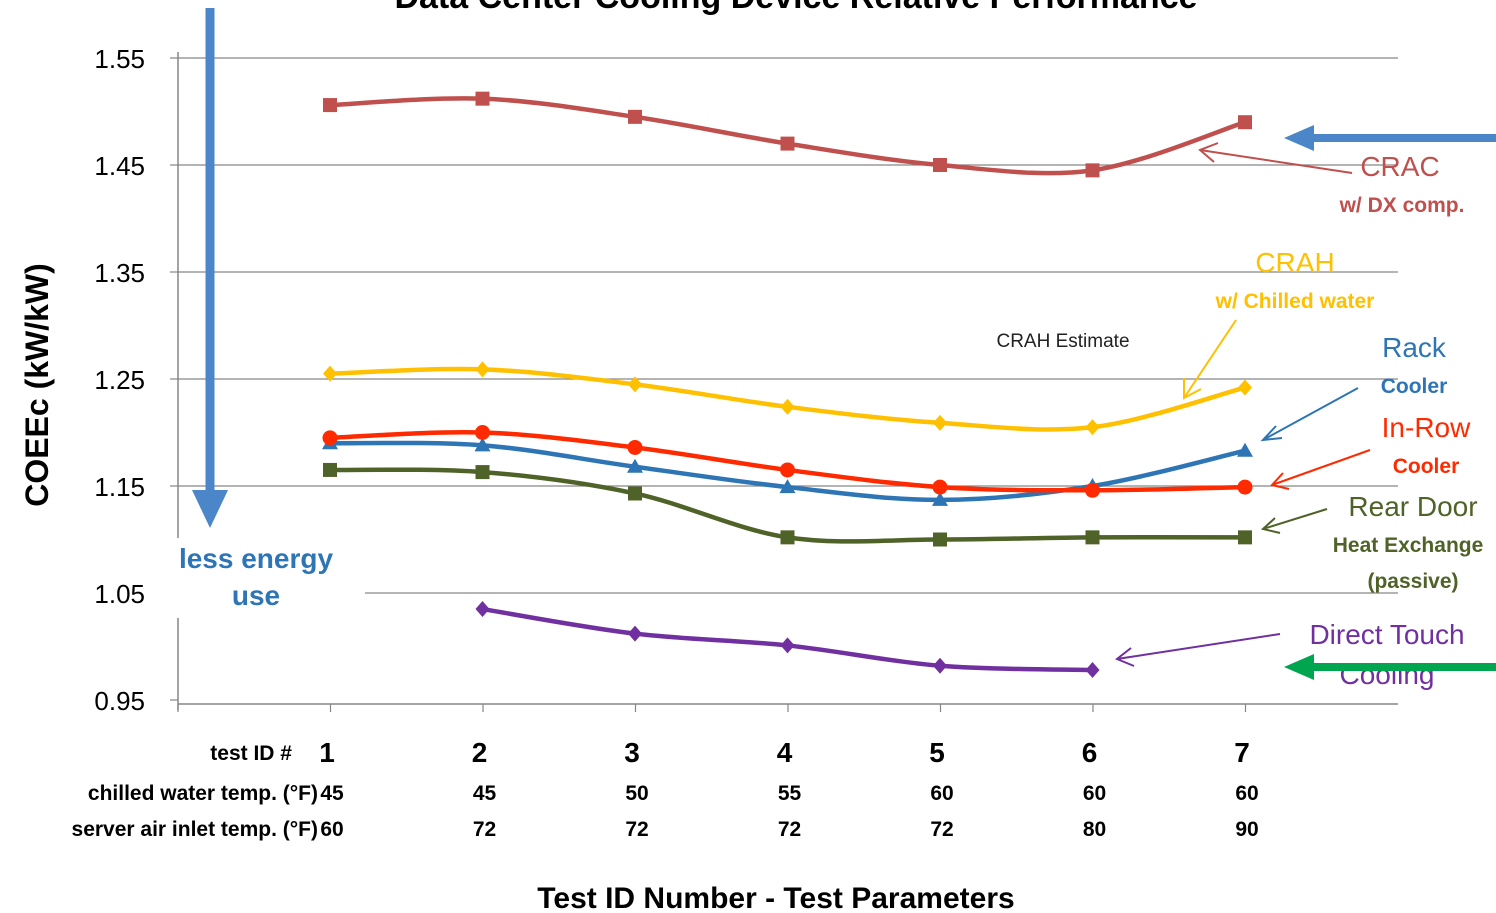  What do you see at coordinates (1414, 347) in the screenshot?
I see `label-rack: Rack` at bounding box center [1414, 347].